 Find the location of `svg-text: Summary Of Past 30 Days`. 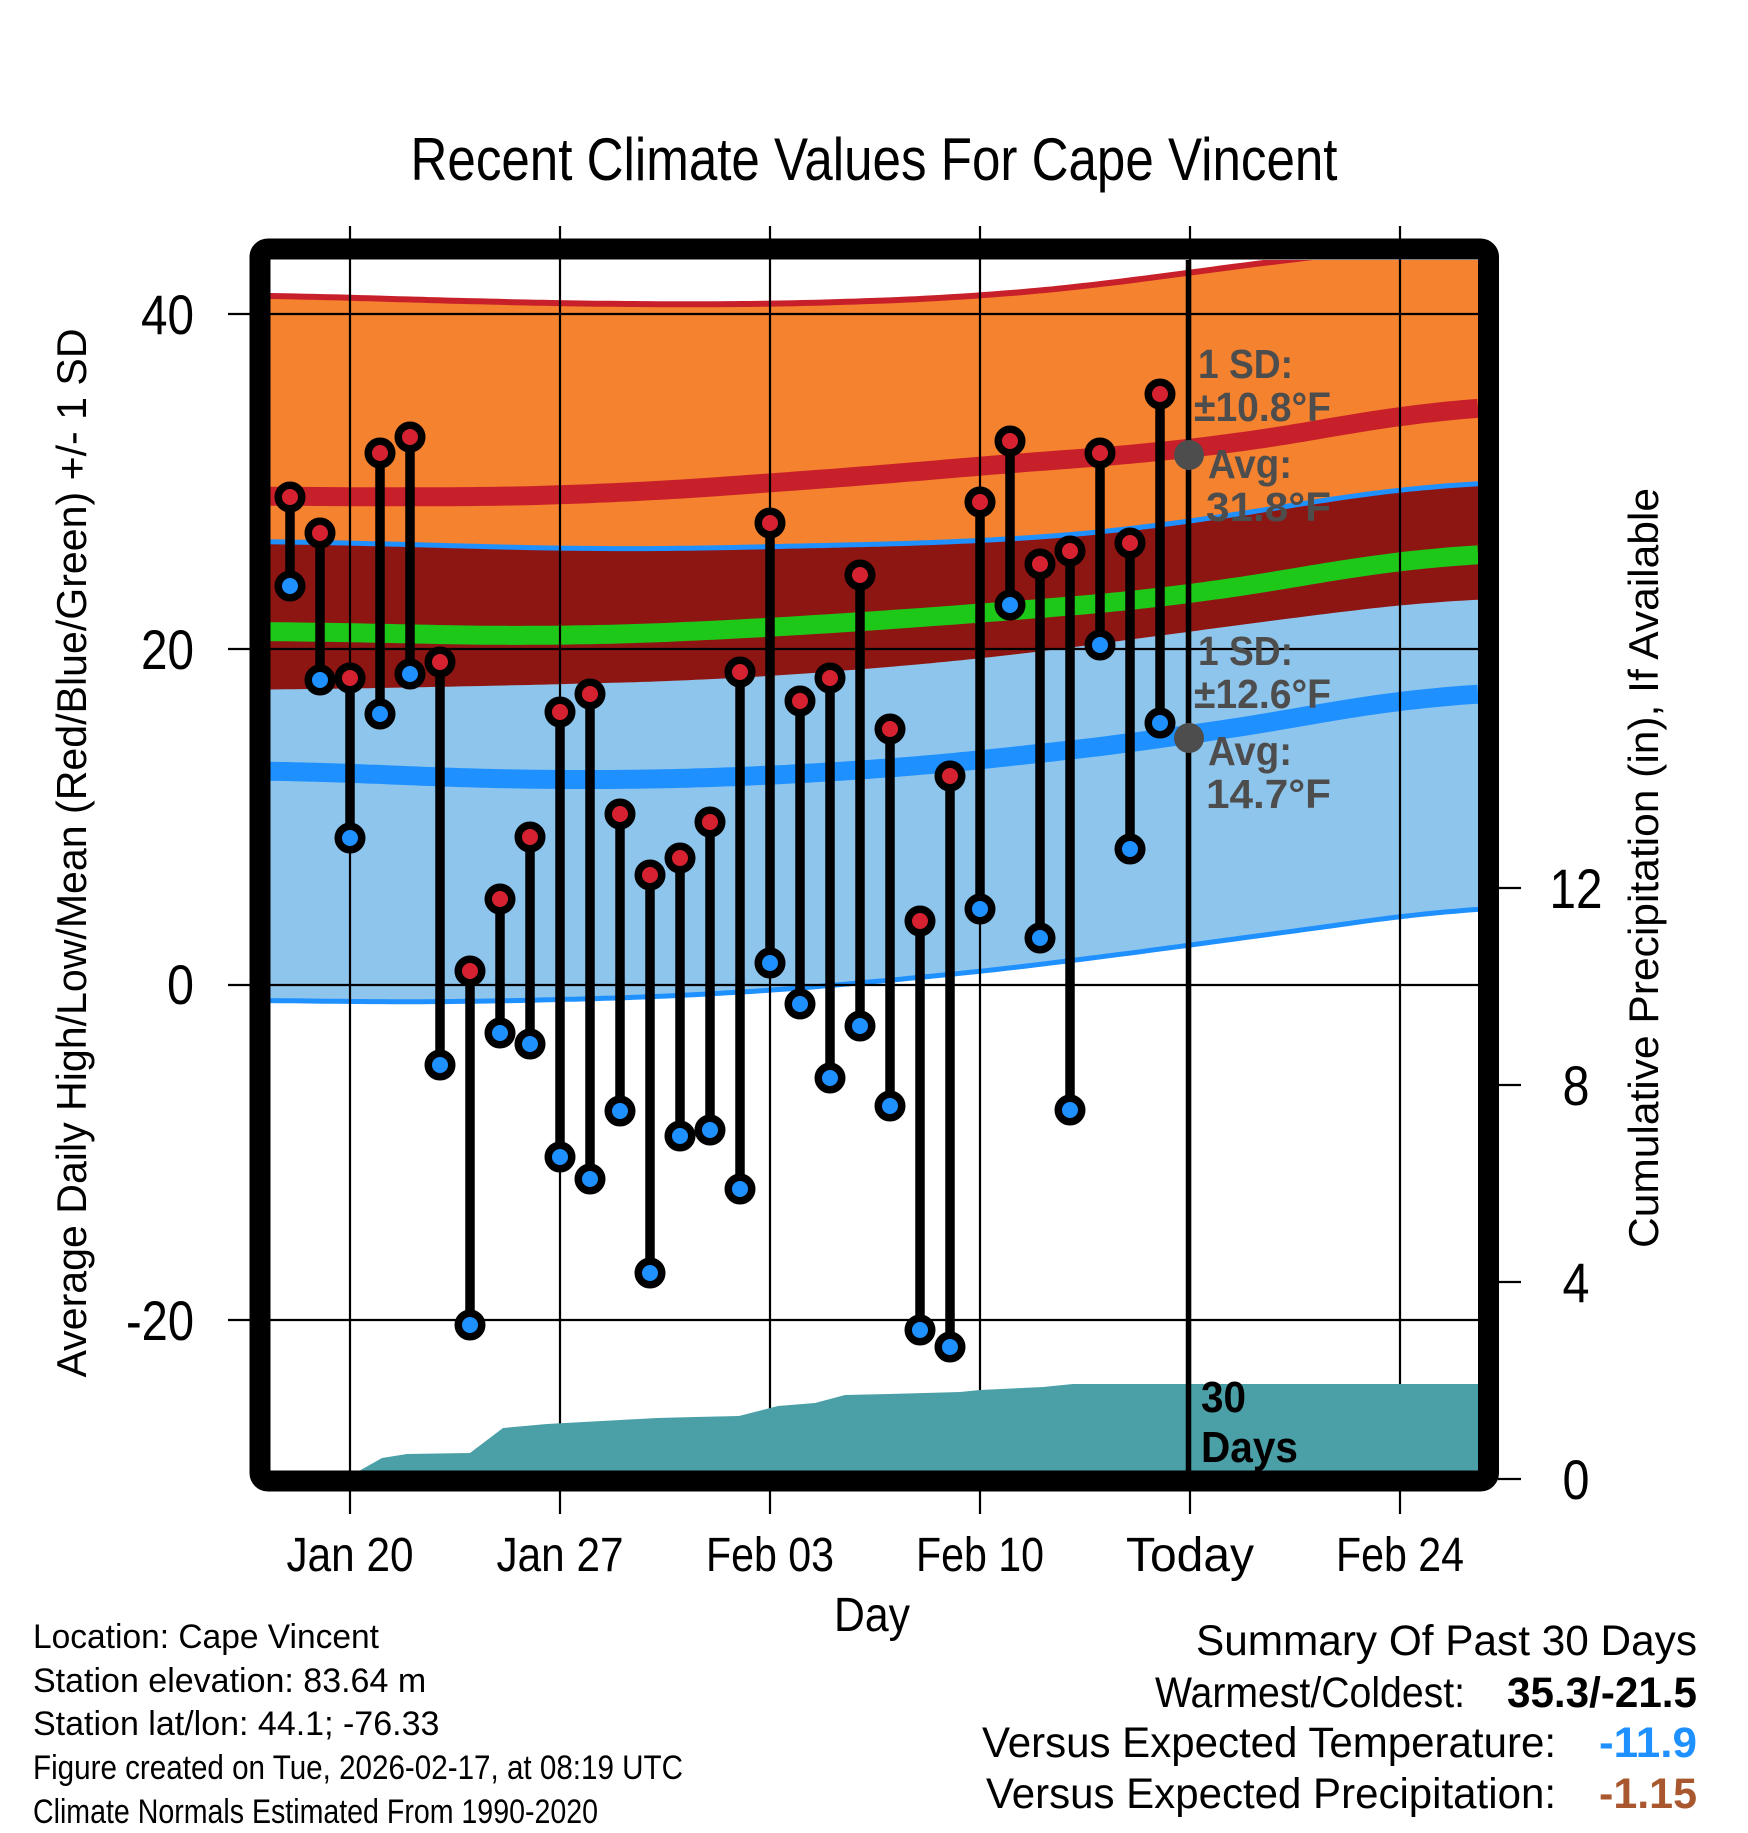

svg-text: Summary Of Past 30 Days is located at coordinates (1446, 1641).